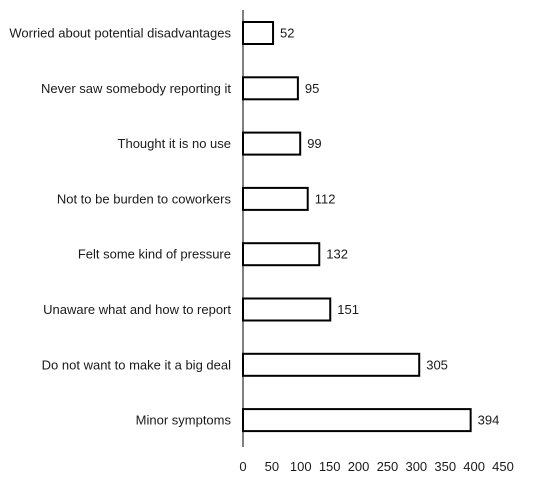  Describe the element at coordinates (314, 143) in the screenshot. I see `data-label: 99` at that location.